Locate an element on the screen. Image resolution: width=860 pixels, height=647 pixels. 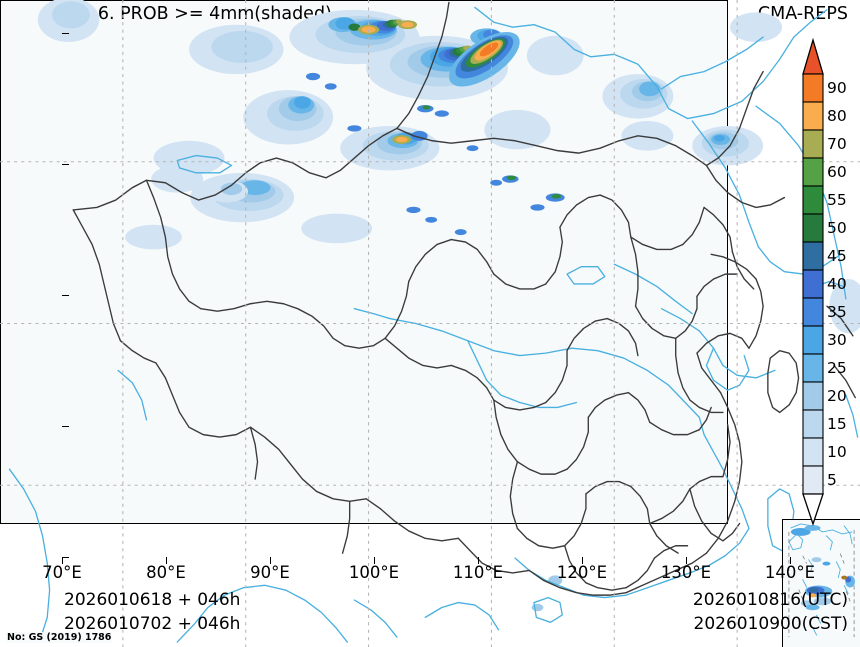
colorbar-label-25: 25 is located at coordinates (837, 368).